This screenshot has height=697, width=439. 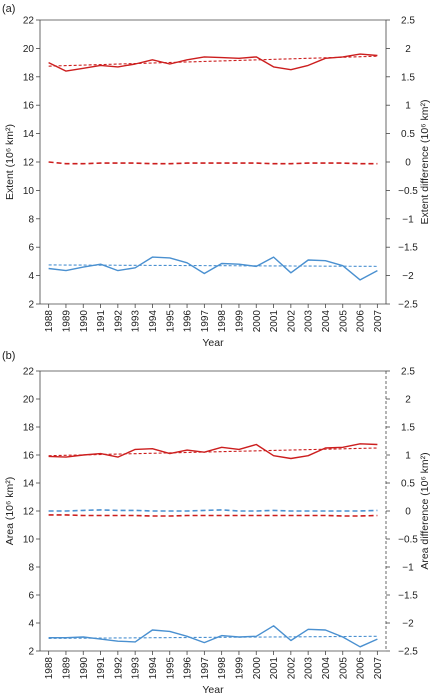 What do you see at coordinates (188, 668) in the screenshot?
I see `x-tick-label: 1996` at bounding box center [188, 668].